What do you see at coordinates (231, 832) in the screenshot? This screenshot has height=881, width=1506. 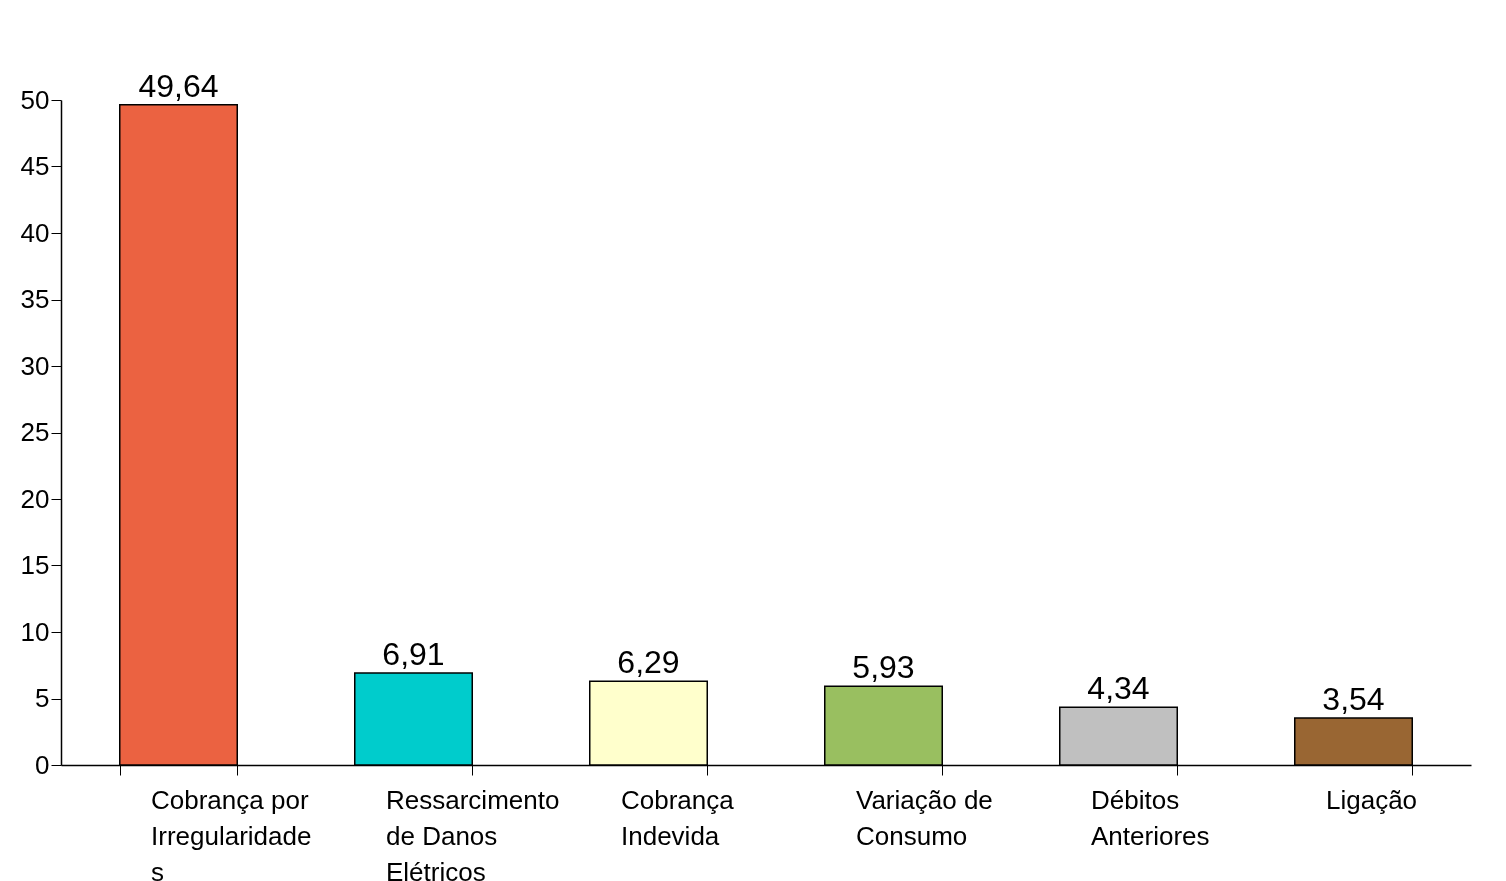 I see `x-tick-label: Cobrança por Irregularidades` at bounding box center [231, 832].